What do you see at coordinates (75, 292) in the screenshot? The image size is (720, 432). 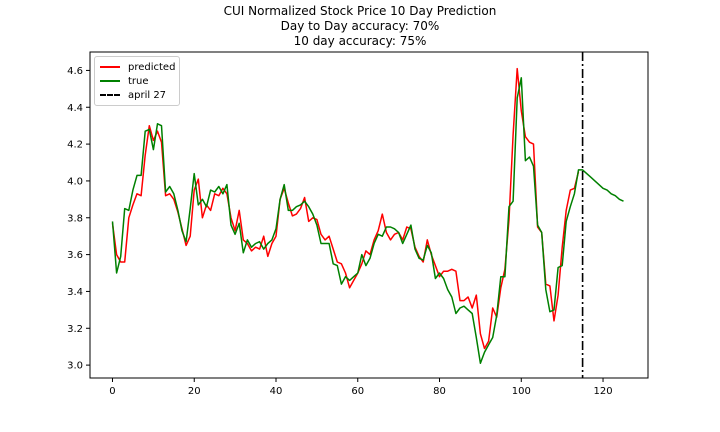 I see `y-tick-label: 3.4` at bounding box center [75, 292].